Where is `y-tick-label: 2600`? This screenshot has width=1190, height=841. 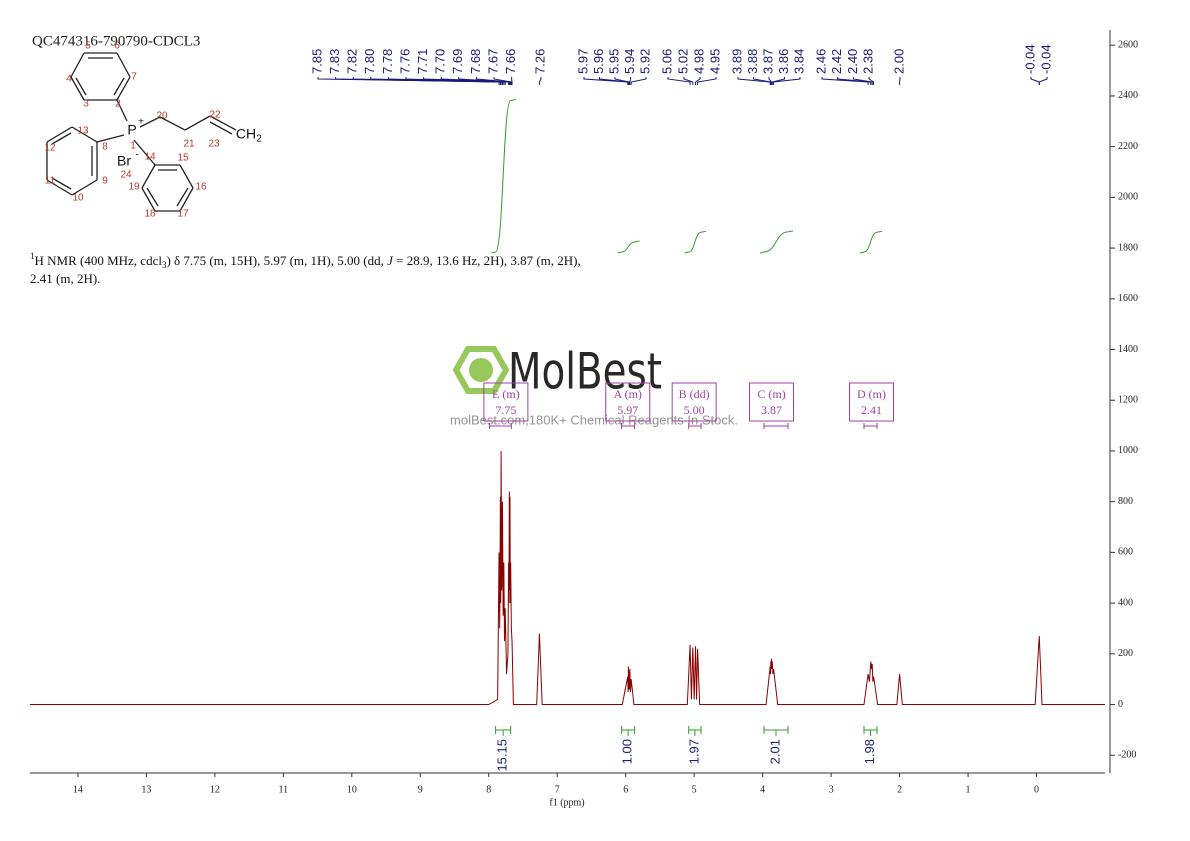
y-tick-label: 2600 is located at coordinates (1128, 45).